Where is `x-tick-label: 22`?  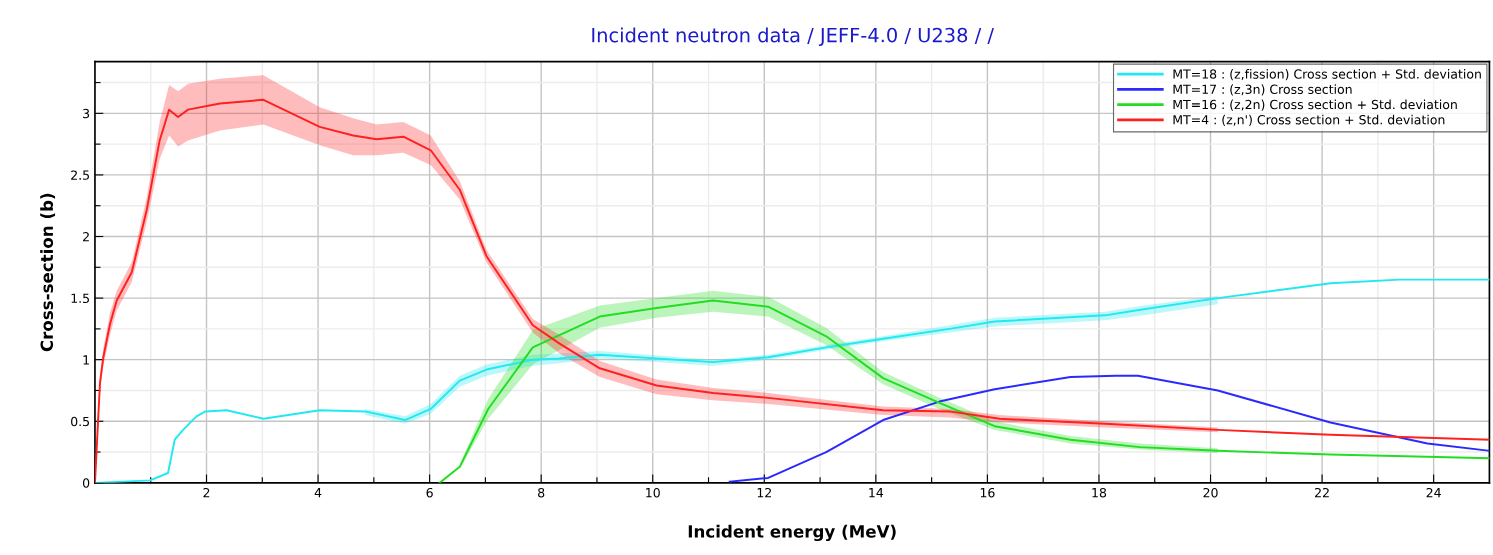 x-tick-label: 22 is located at coordinates (1322, 492).